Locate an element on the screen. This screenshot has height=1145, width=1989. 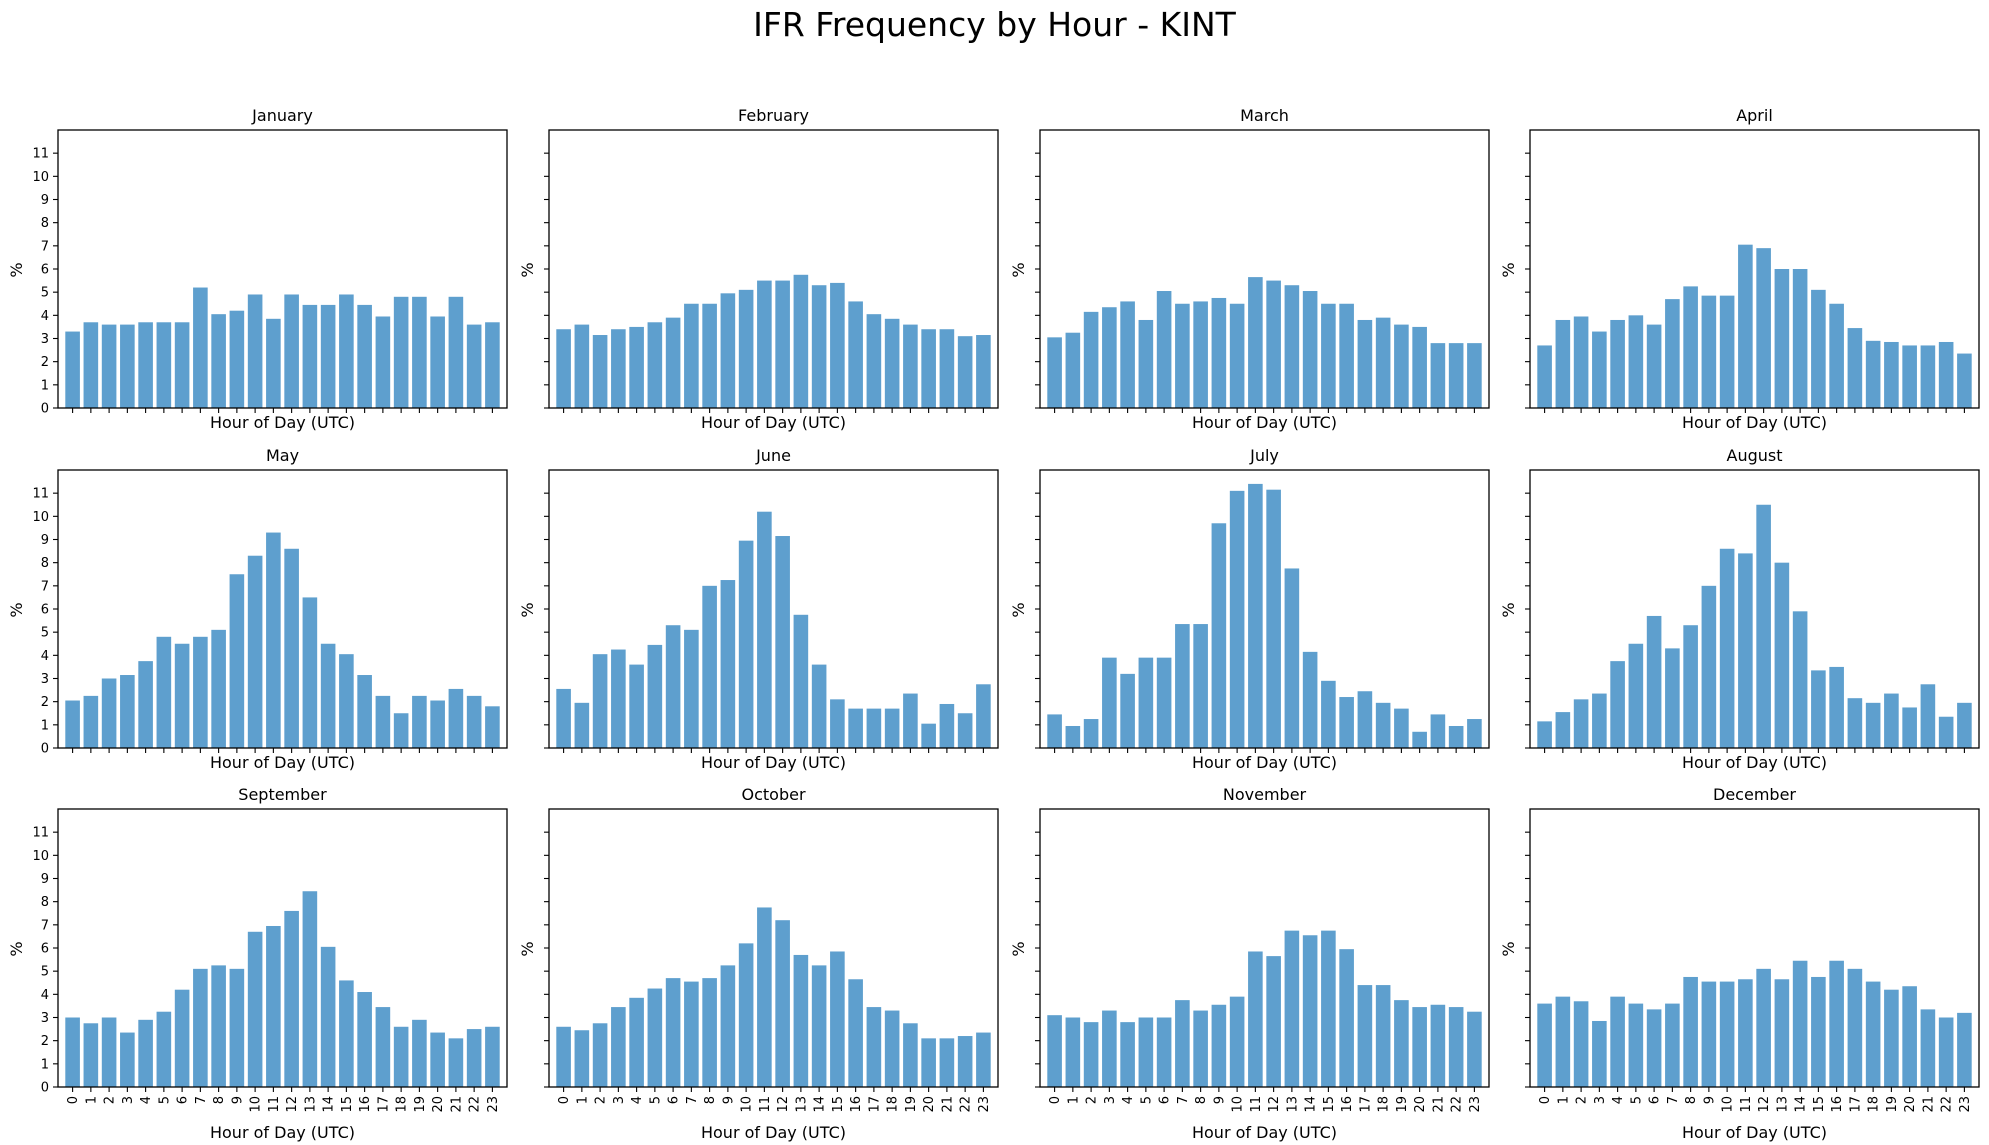
y-tick-label: 1 is located at coordinates (45, 1064).